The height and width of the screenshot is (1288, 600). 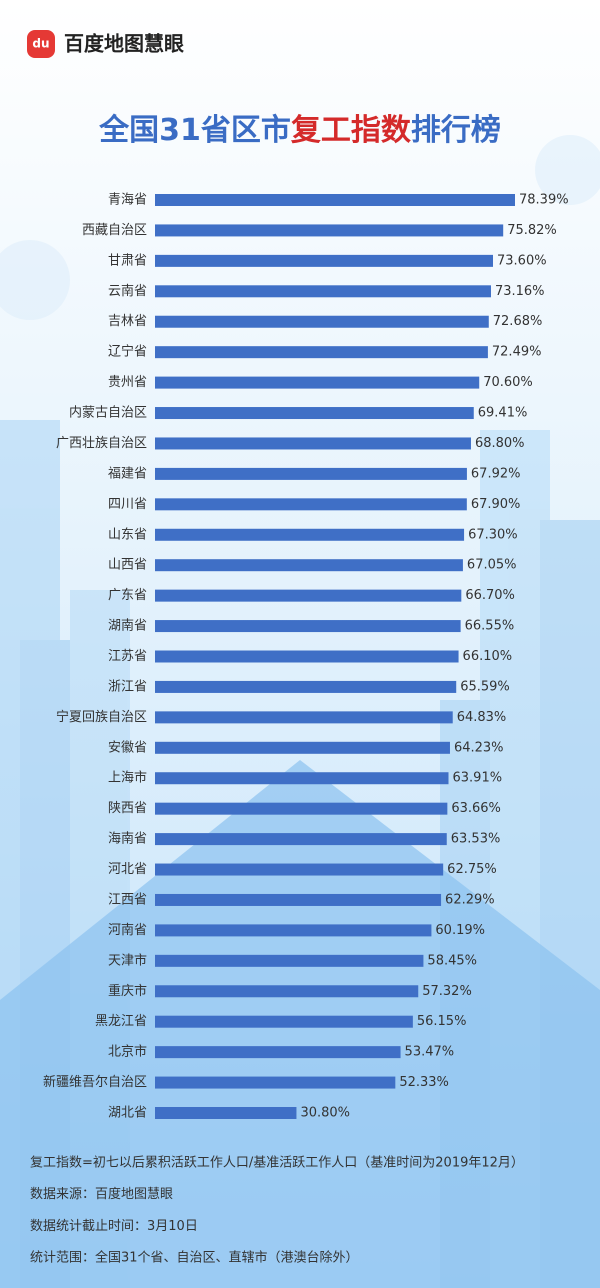 What do you see at coordinates (121, 1021) in the screenshot?
I see `category-label: 黑龙江省` at bounding box center [121, 1021].